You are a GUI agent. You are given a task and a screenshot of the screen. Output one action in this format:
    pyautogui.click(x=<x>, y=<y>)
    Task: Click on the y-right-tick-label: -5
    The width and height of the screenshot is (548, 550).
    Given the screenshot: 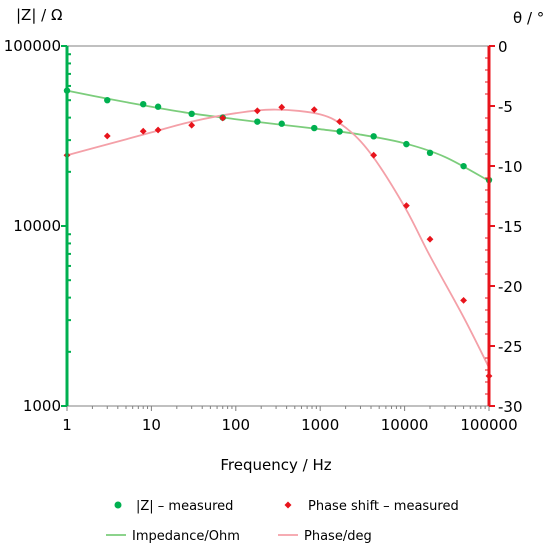 What is the action you would take?
    pyautogui.click(x=505, y=107)
    